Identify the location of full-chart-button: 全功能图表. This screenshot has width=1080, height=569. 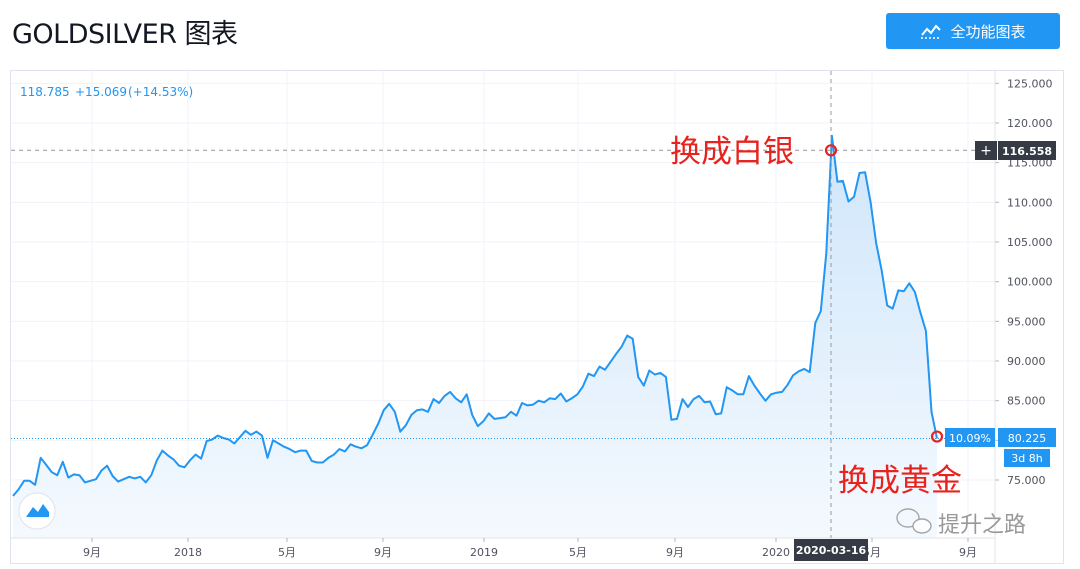
(973, 31).